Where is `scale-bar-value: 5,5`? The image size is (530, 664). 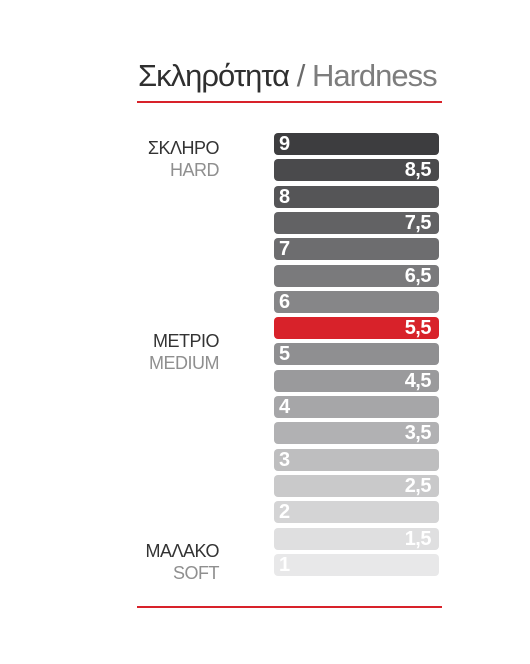 scale-bar-value: 5,5 is located at coordinates (418, 328).